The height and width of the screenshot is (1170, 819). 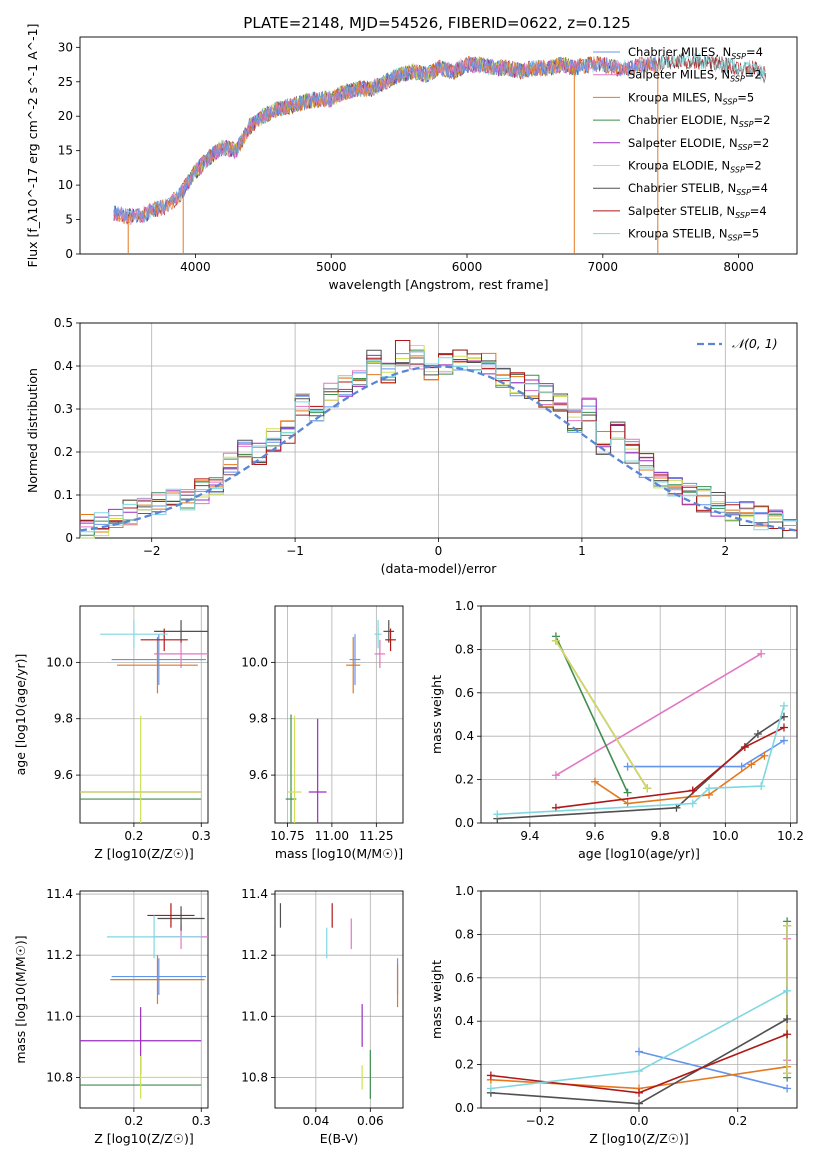 What do you see at coordinates (65, 185) in the screenshot?
I see `y-tick-label: 10` at bounding box center [65, 185].